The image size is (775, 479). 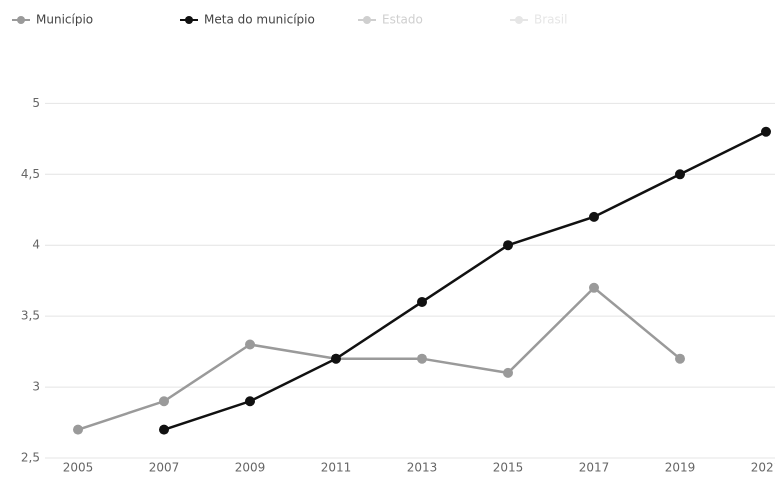 I want to click on x-tick-label: 2013, so click(x=422, y=468).